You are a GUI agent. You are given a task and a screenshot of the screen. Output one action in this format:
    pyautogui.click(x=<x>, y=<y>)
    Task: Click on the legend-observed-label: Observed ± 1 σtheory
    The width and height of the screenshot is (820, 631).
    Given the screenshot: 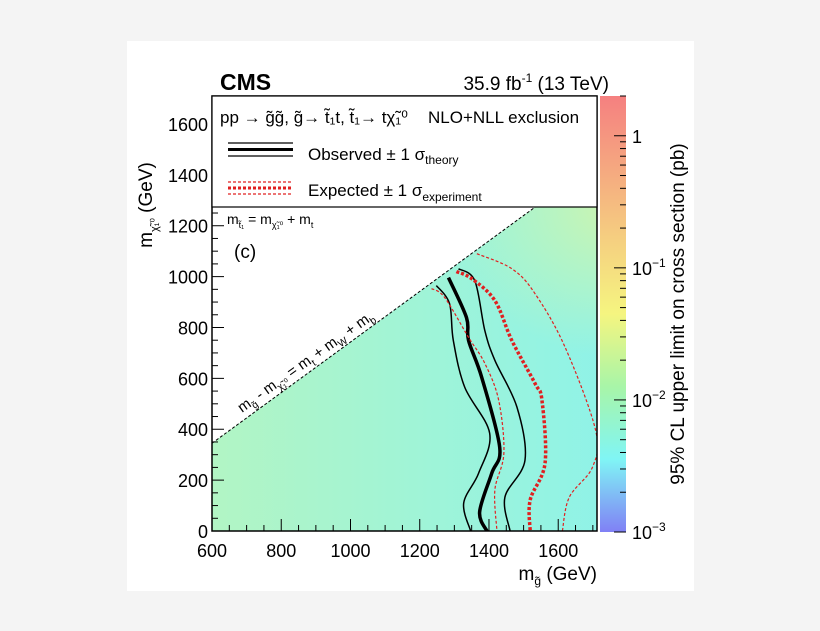 What is the action you would take?
    pyautogui.click(x=383, y=156)
    